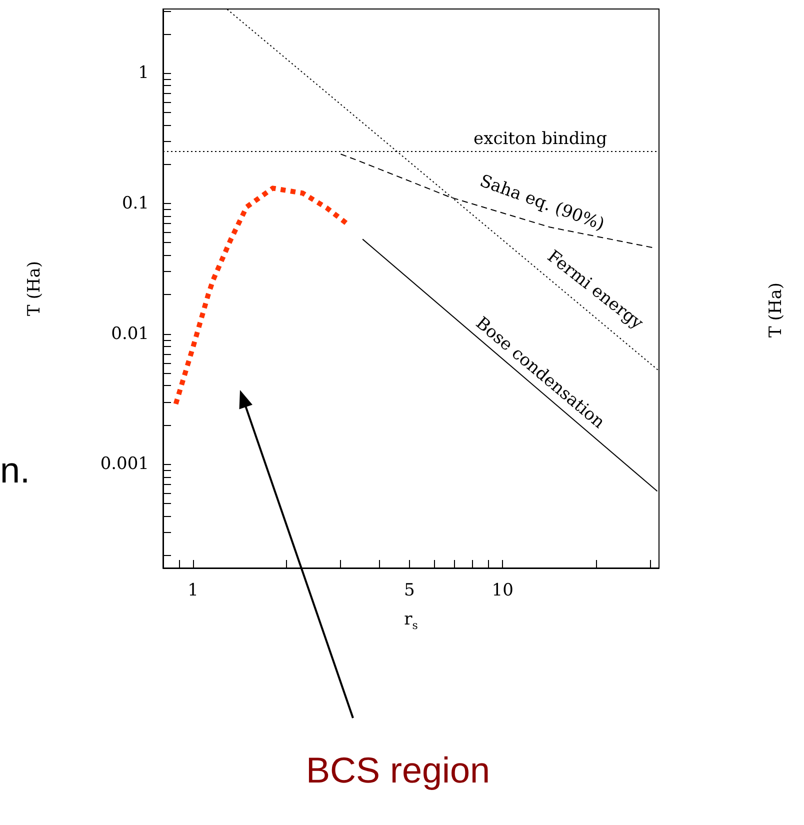 The height and width of the screenshot is (825, 804). Describe the element at coordinates (776, 310) in the screenshot. I see `text: T (Ha)` at that location.